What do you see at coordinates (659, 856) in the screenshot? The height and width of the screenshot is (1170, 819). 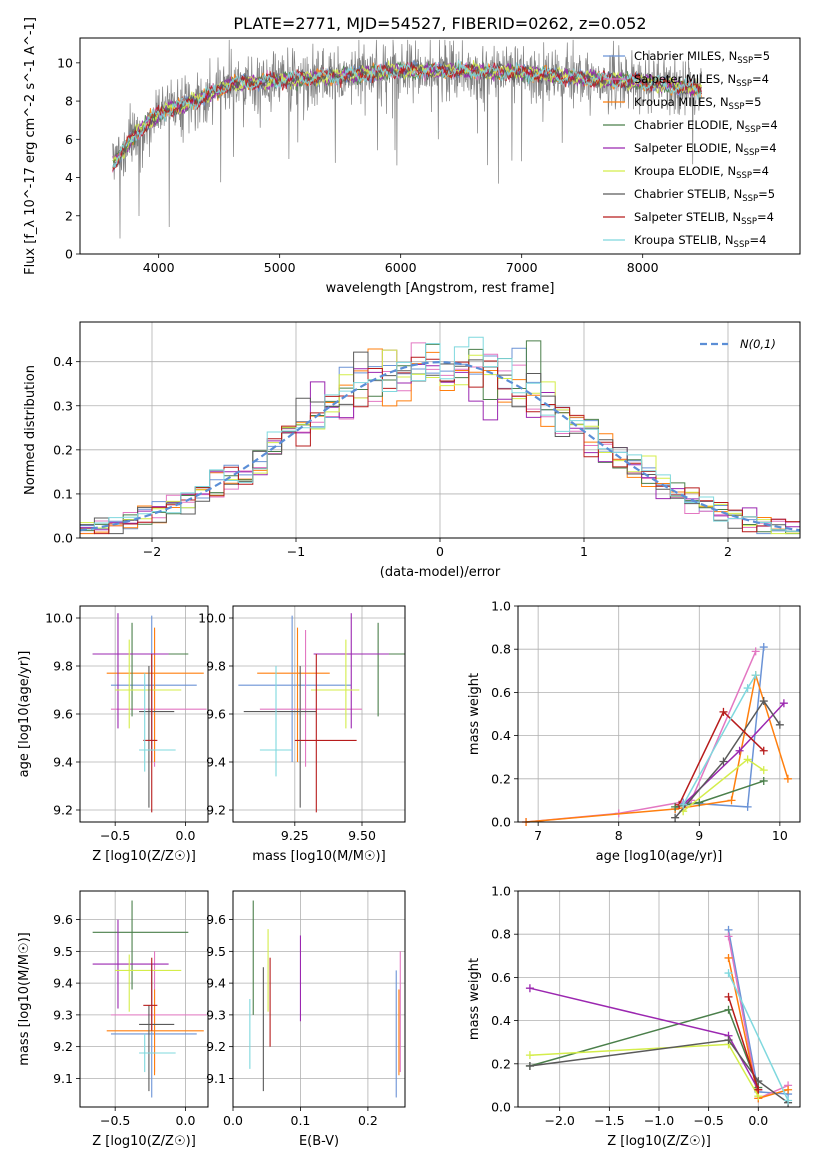 I see `x-axis-label: age [log10(age/yr)]` at bounding box center [659, 856].